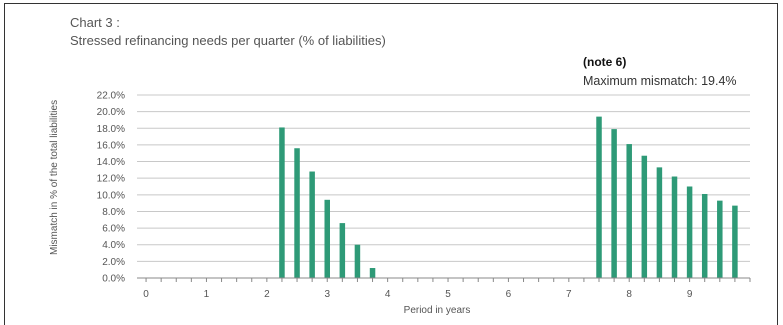 The width and height of the screenshot is (783, 325). What do you see at coordinates (111, 179) in the screenshot?
I see `y-tick-label: 12.0%` at bounding box center [111, 179].